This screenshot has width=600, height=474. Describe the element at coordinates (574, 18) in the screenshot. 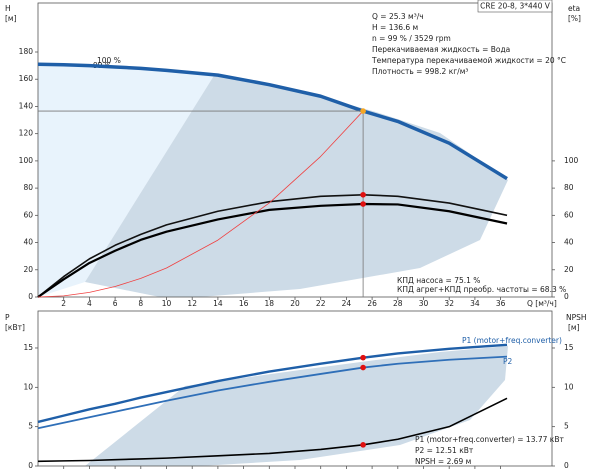

I see `y2-axis-unit: [%]` at that location.